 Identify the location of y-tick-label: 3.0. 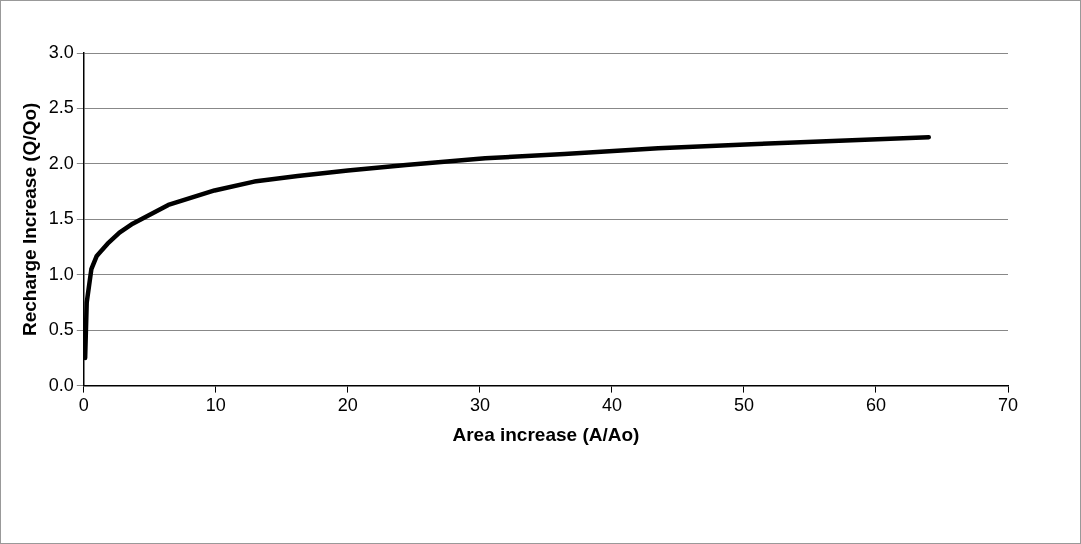
(61, 51).